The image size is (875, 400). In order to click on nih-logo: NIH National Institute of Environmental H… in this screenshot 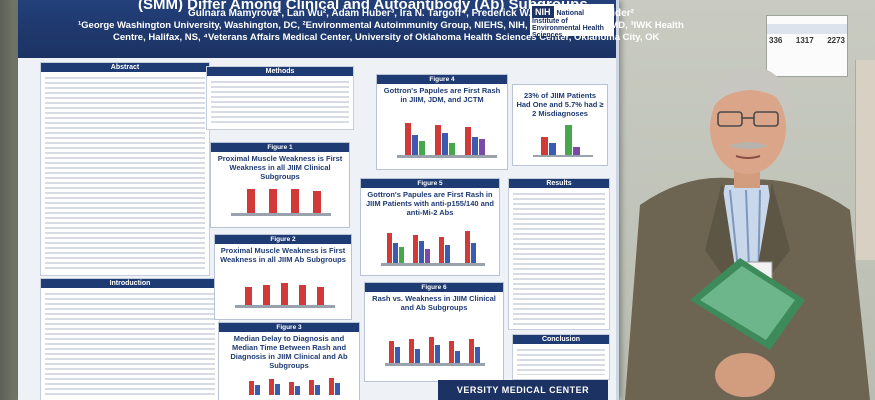, I will do `click(572, 21)`.